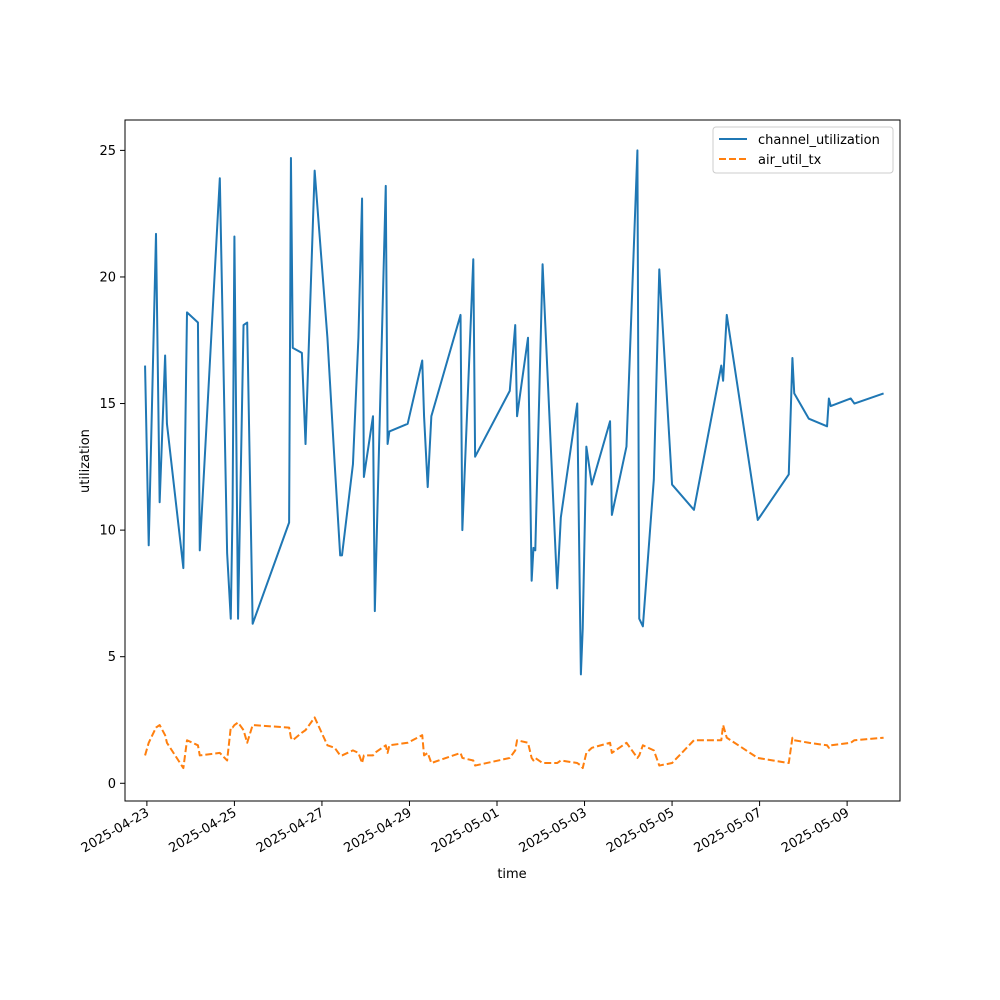 This screenshot has height=1000, width=1000. Describe the element at coordinates (514, 743) in the screenshot. I see `series-line-air-util-tx` at that location.